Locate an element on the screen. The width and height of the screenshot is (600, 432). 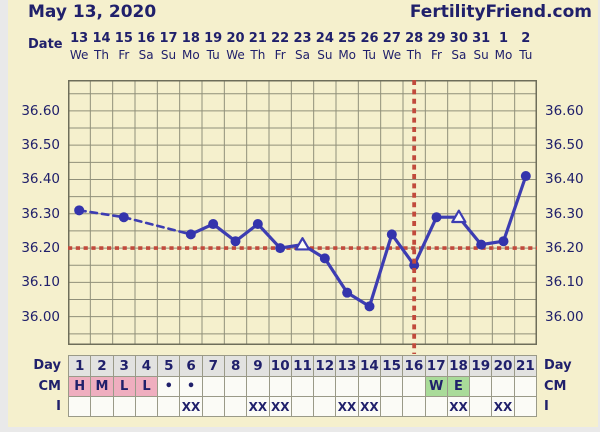
date-number-cell: 21 is located at coordinates (257, 38).